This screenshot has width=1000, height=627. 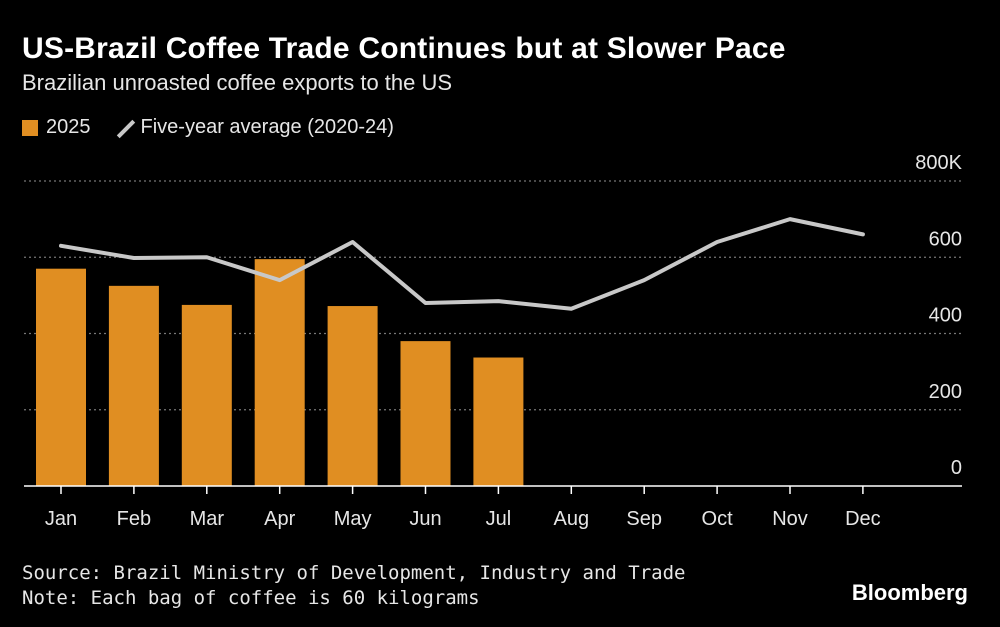 What do you see at coordinates (206, 395) in the screenshot?
I see `bar-mar` at bounding box center [206, 395].